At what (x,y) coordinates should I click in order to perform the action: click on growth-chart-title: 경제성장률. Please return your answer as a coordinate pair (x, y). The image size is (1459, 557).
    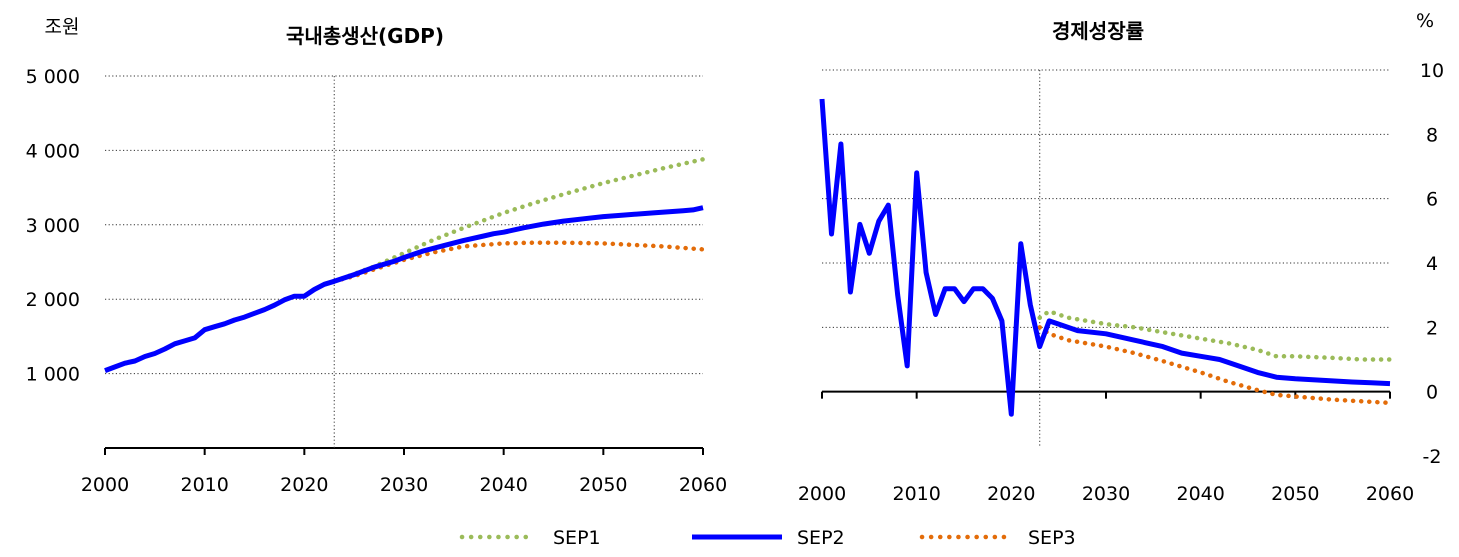
    Looking at the image, I should click on (1098, 31).